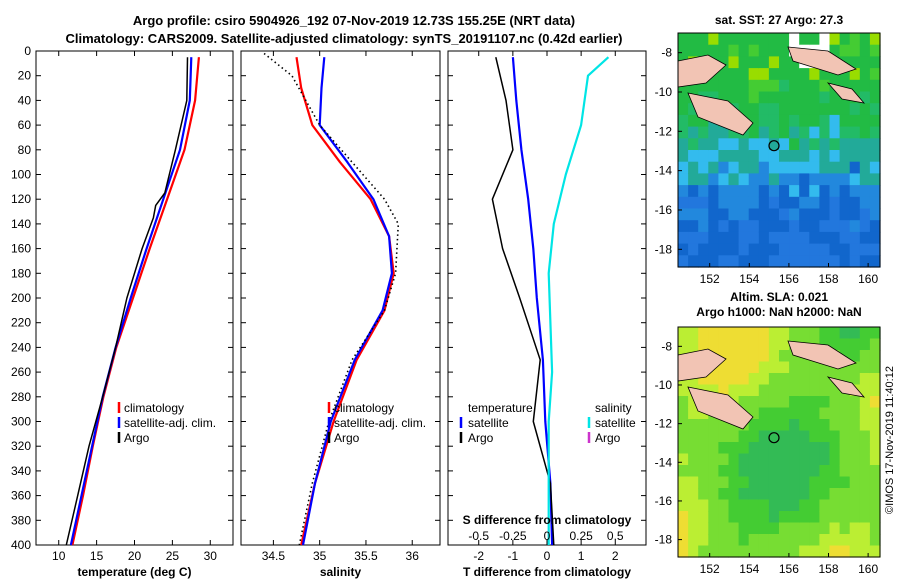 This screenshot has height=580, width=900. I want to click on map-y-tick-label: -8, so click(666, 346).